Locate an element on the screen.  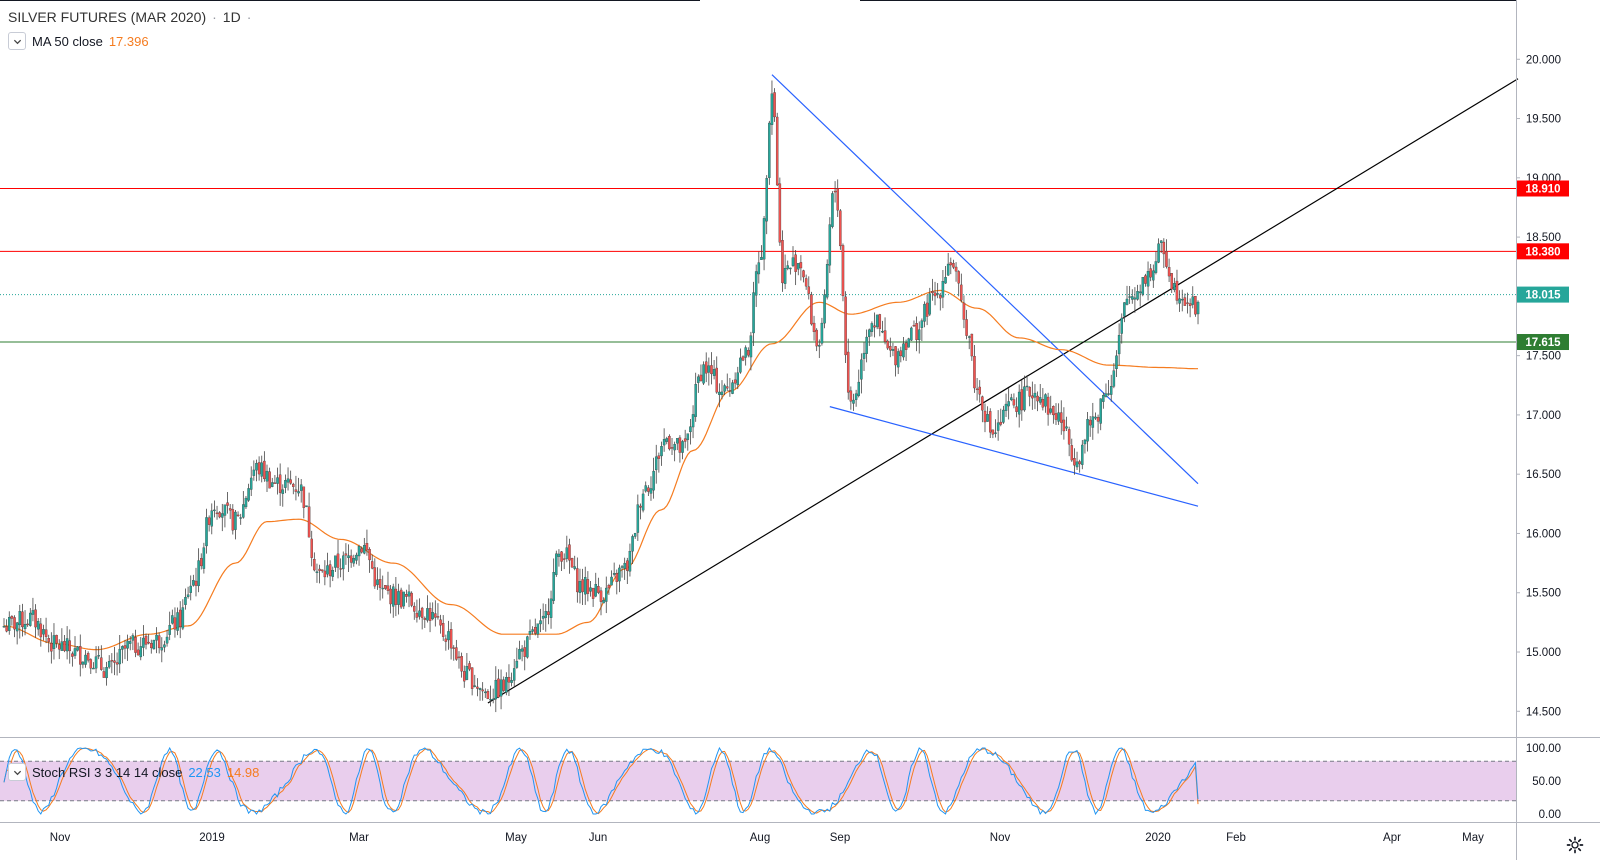
price-label-bg is located at coordinates (1543, 294).